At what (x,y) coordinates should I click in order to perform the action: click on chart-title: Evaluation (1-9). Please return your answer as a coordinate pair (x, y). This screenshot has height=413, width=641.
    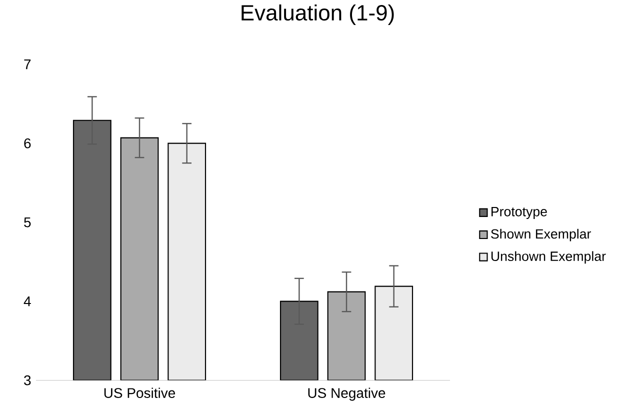
    Looking at the image, I should click on (318, 14).